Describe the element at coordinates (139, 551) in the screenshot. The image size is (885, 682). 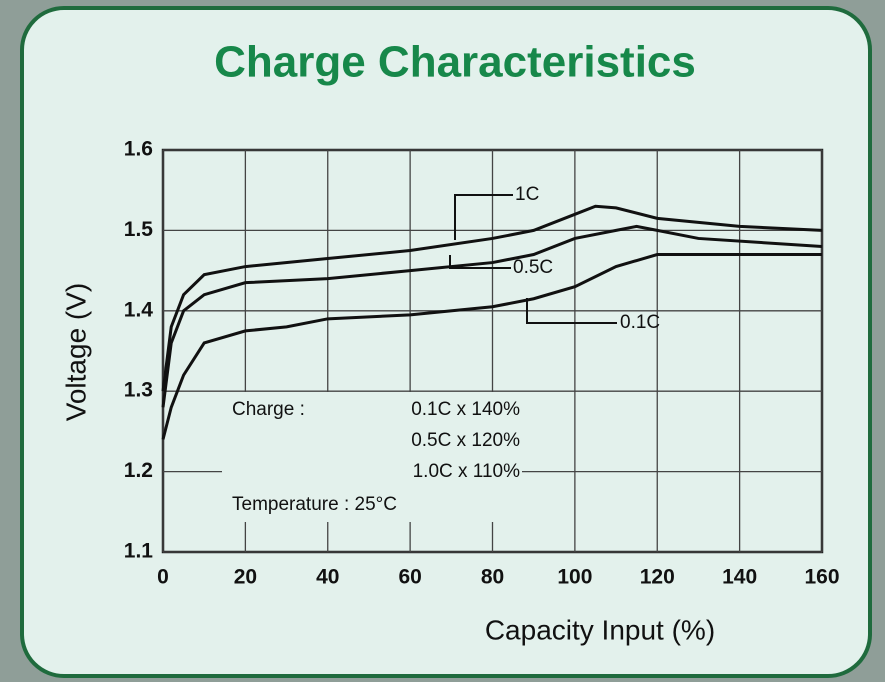
I see `y-tick-label: 1.1` at that location.